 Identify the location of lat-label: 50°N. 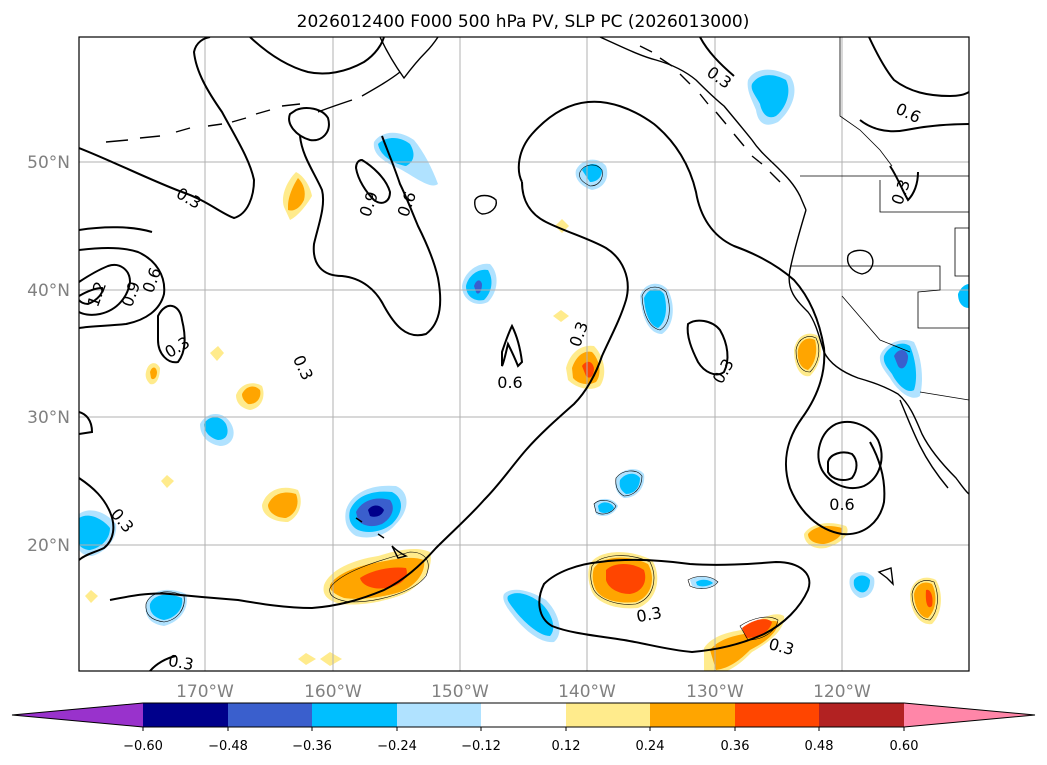
(48, 163).